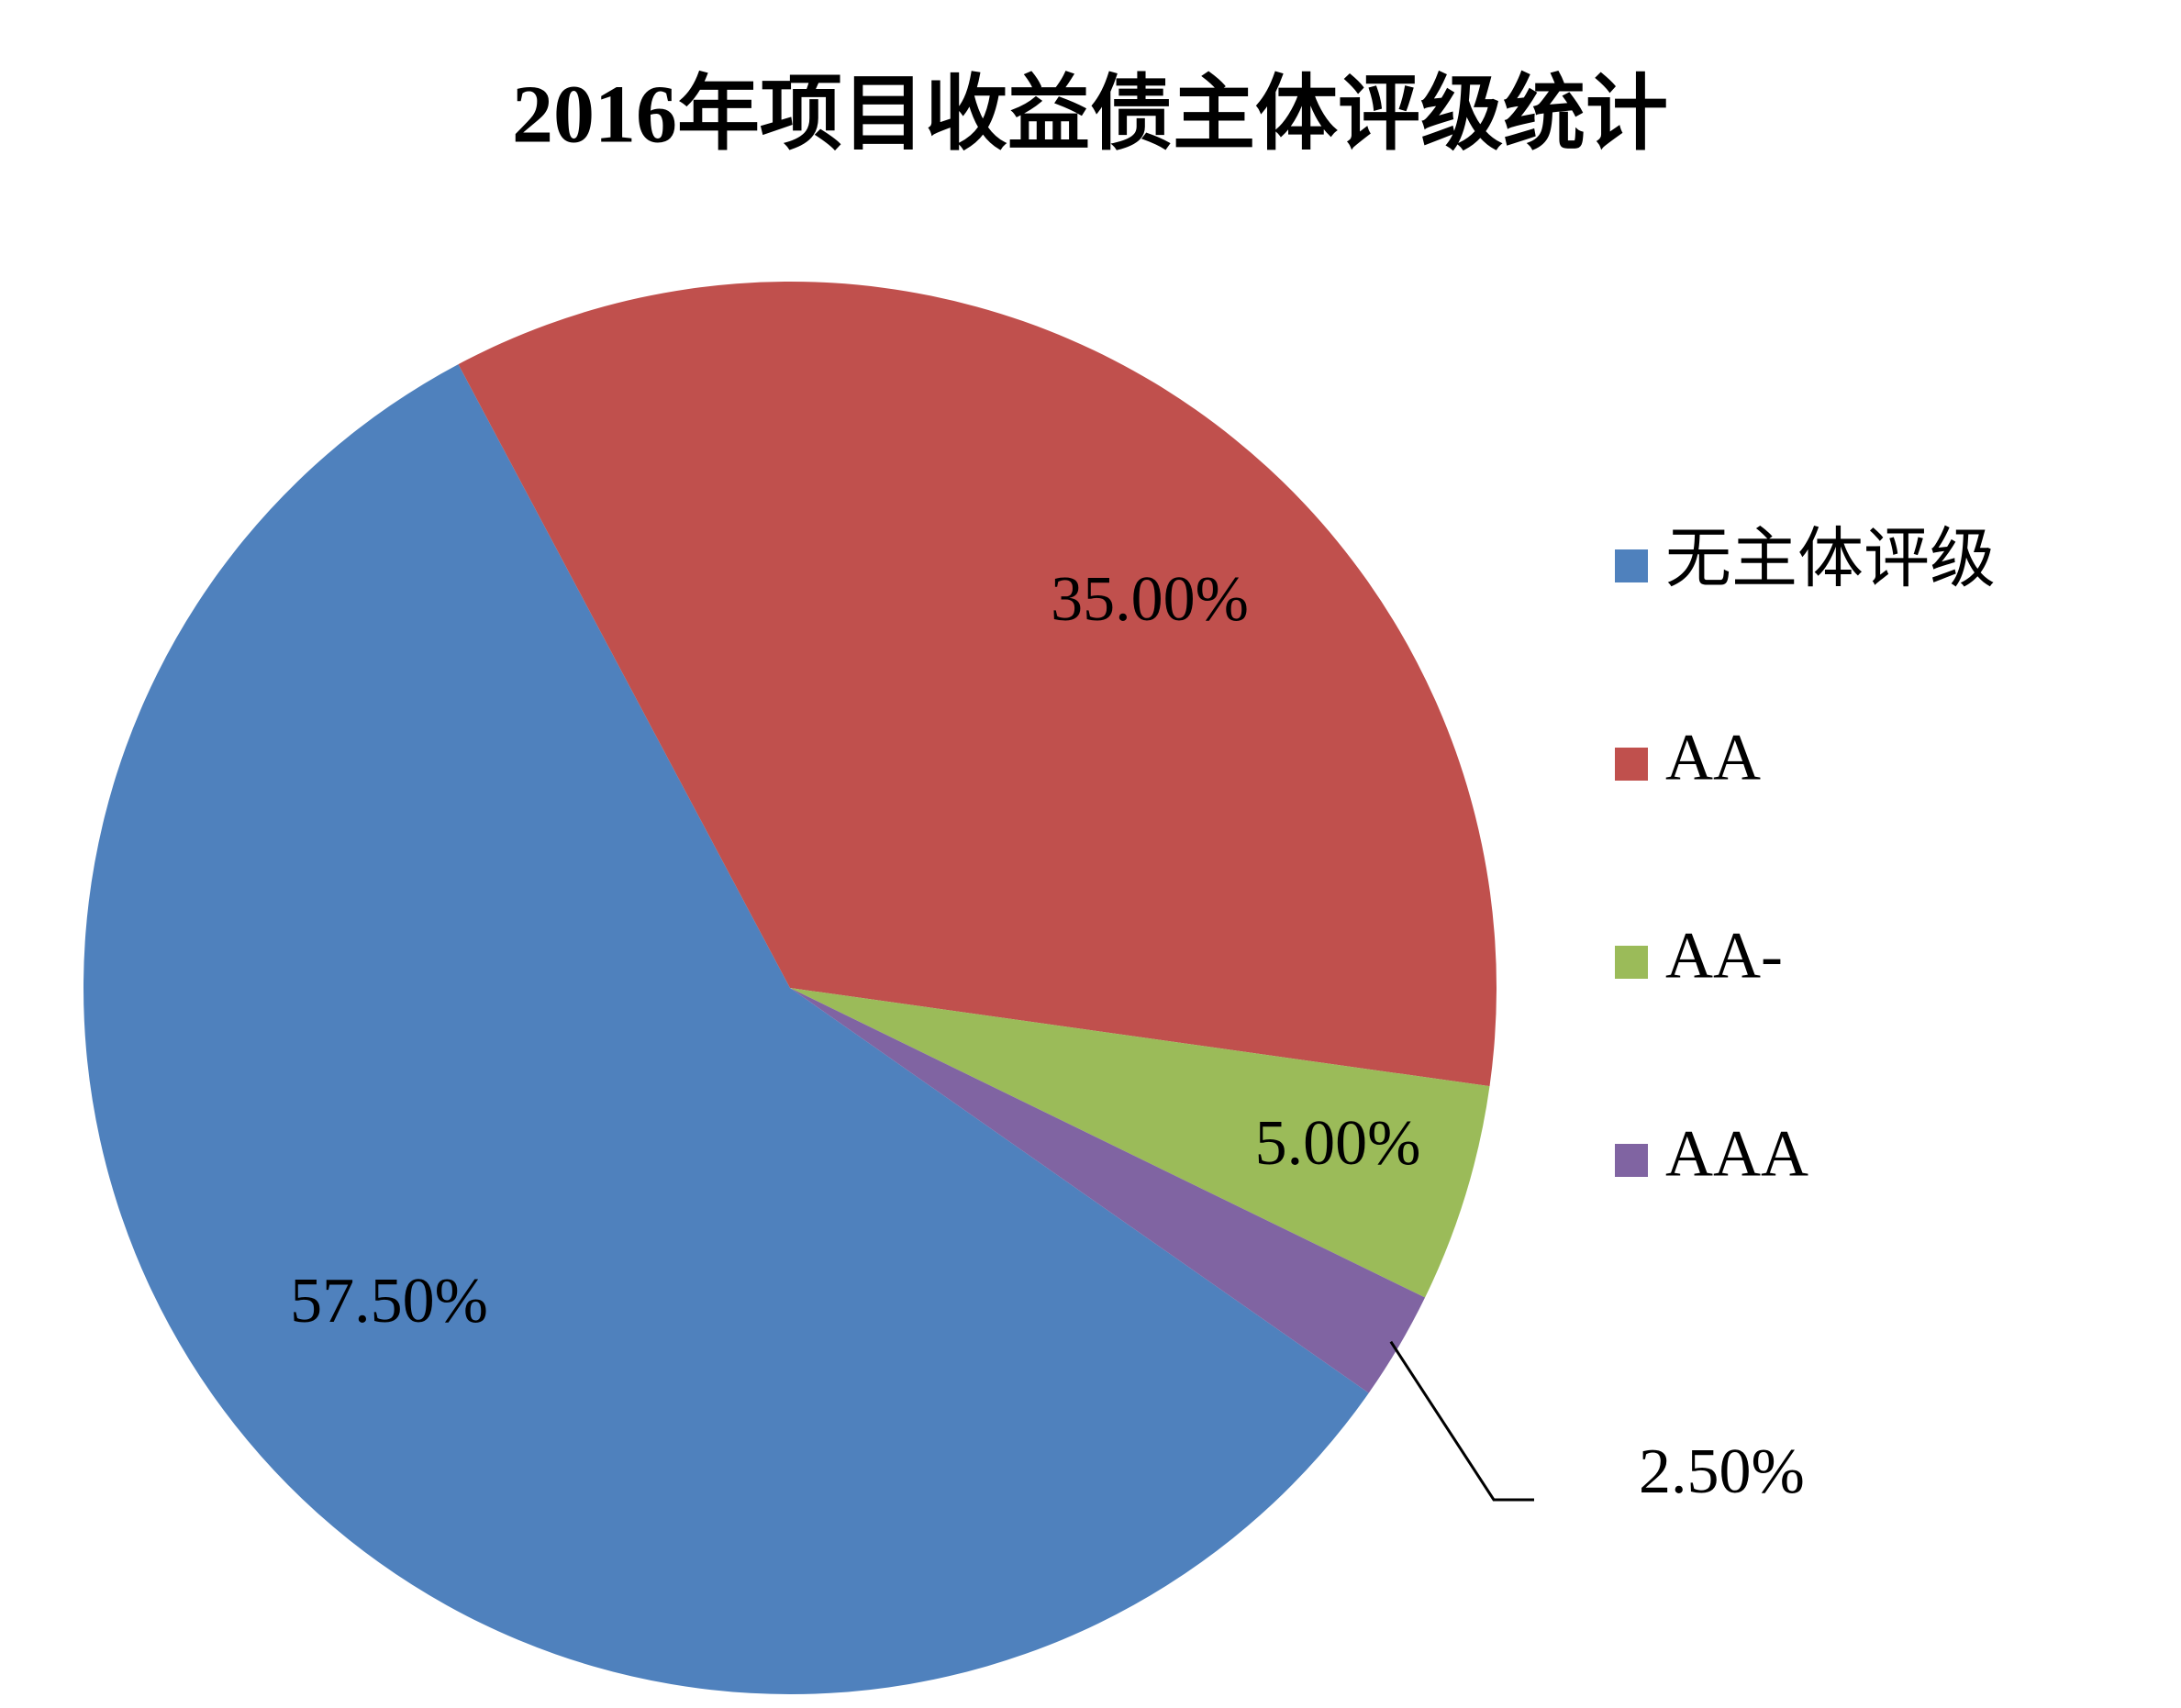 Image resolution: width=2181 pixels, height=1708 pixels. Describe the element at coordinates (1736, 1154) in the screenshot. I see `legend-label: AAA` at that location.